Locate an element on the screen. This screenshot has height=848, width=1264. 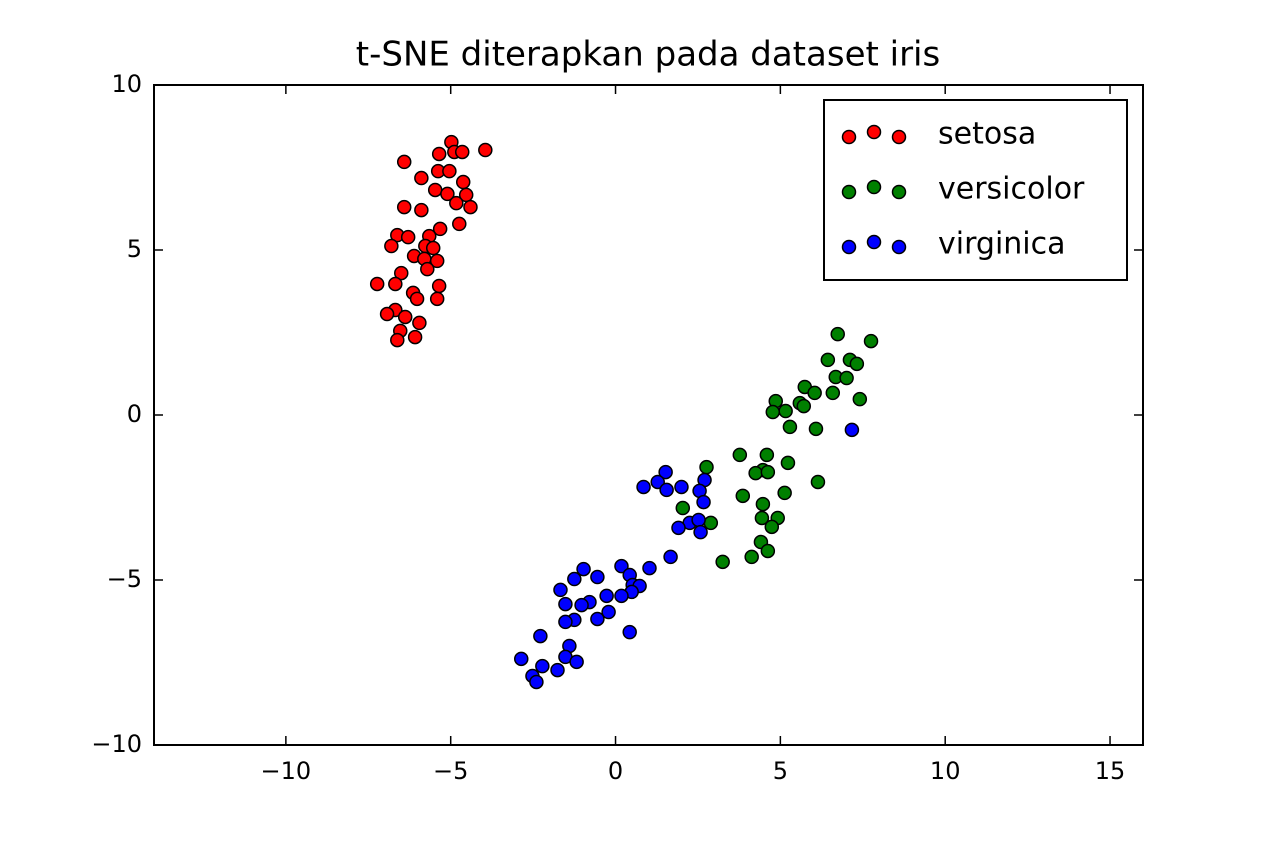
x-tick-label: −5 is located at coordinates (450, 771).